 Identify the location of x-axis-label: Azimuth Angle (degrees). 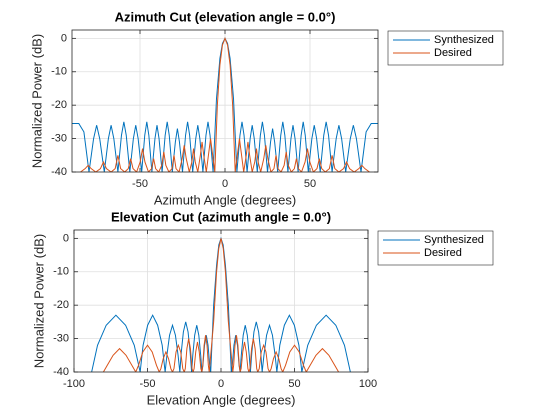
(225, 199).